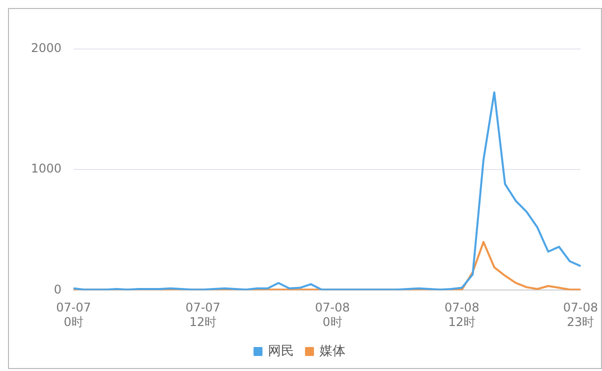  What do you see at coordinates (58, 289) in the screenshot?
I see `y-tick-label: 0` at bounding box center [58, 289].